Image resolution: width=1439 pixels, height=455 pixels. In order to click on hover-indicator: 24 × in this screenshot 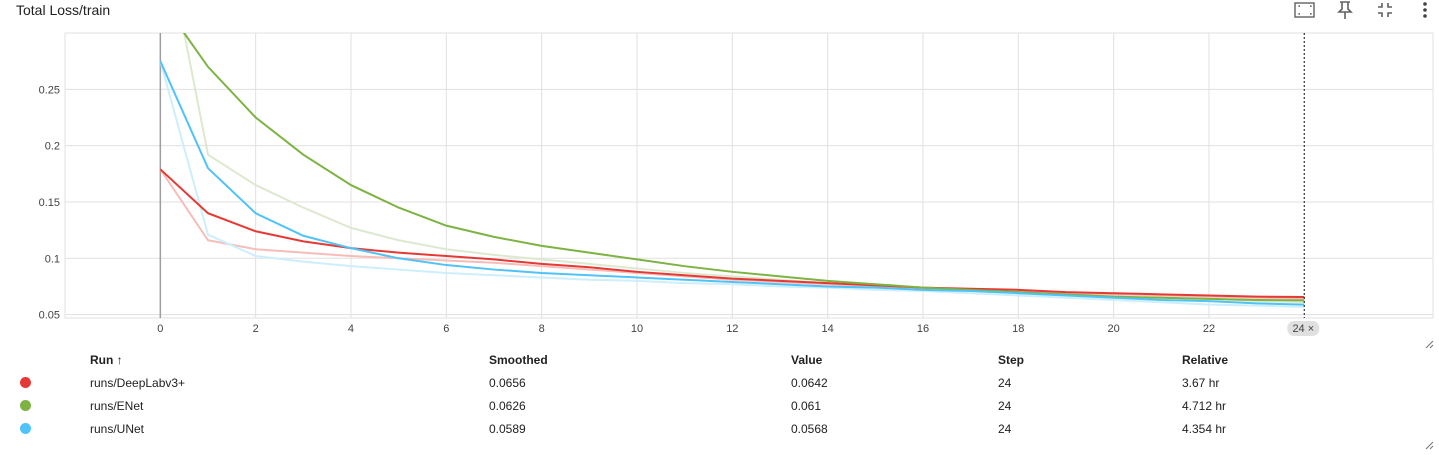, I will do `click(1303, 184)`.